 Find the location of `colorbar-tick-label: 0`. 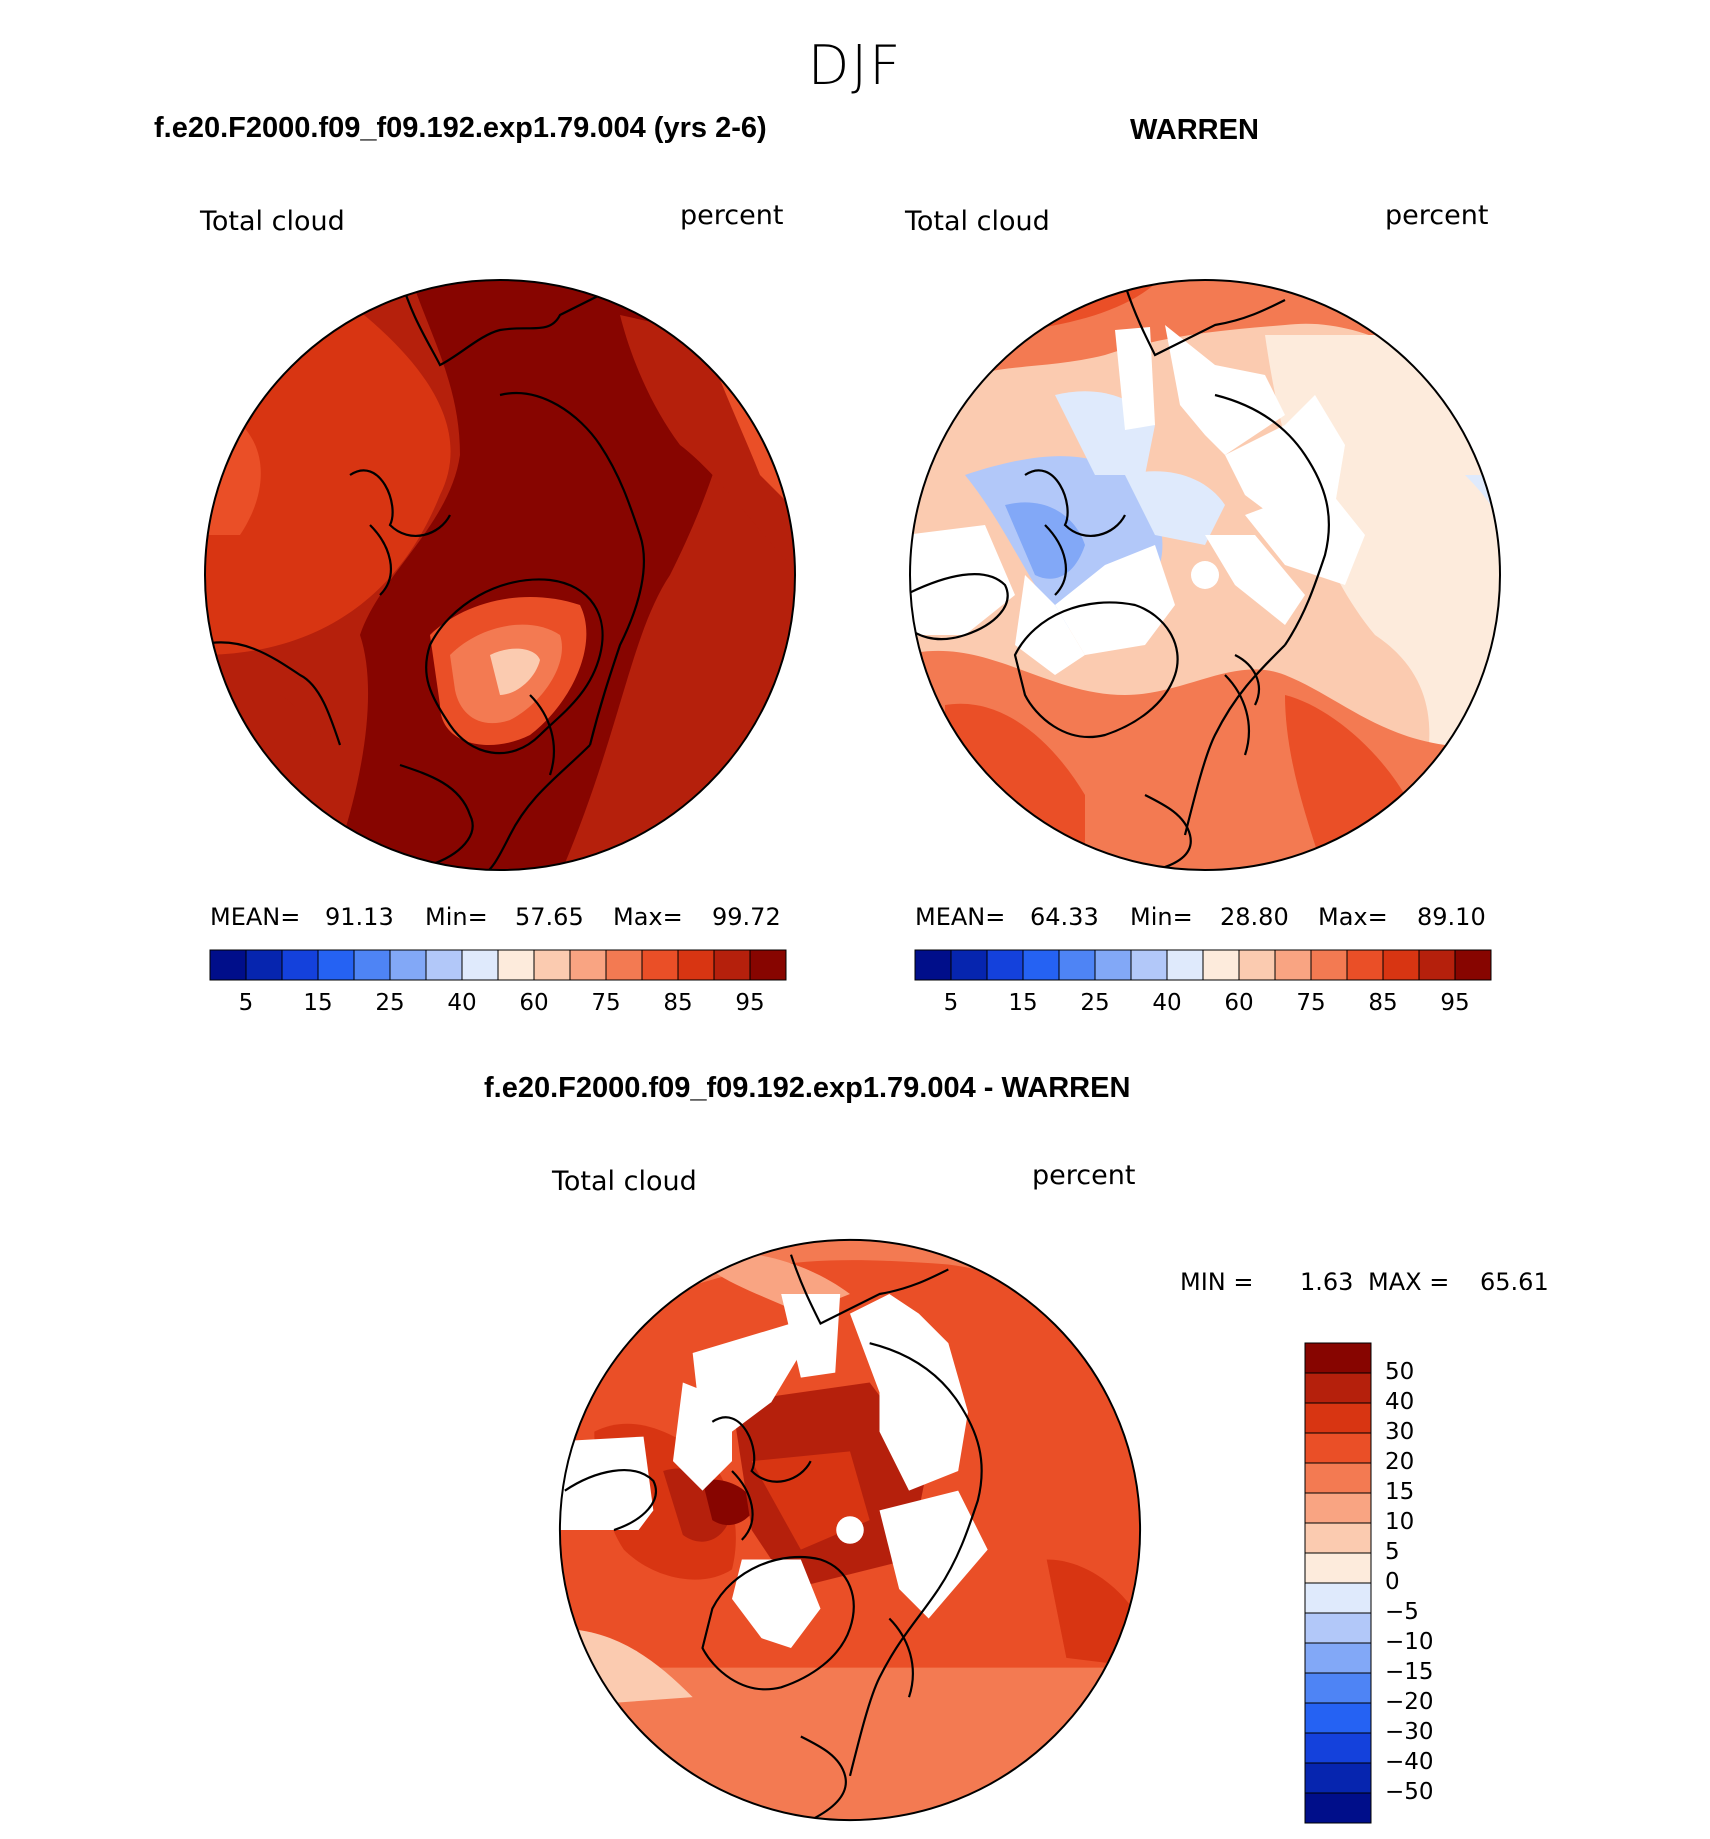

colorbar-tick-label: 0 is located at coordinates (1392, 1582).